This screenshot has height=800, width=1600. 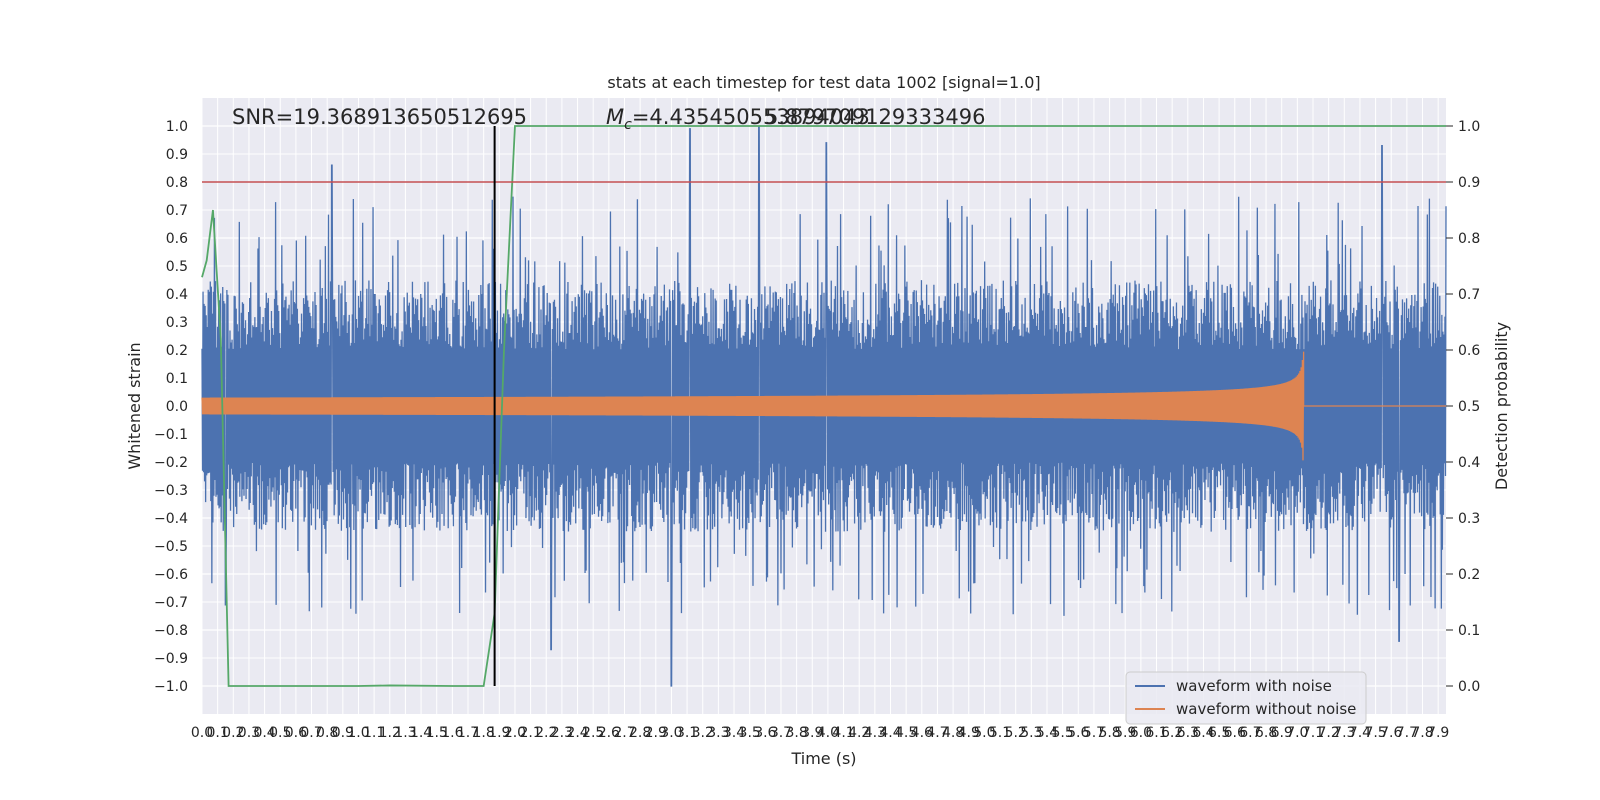 What do you see at coordinates (1469, 463) in the screenshot?
I see `y2-tick-label: 0.4` at bounding box center [1469, 463].